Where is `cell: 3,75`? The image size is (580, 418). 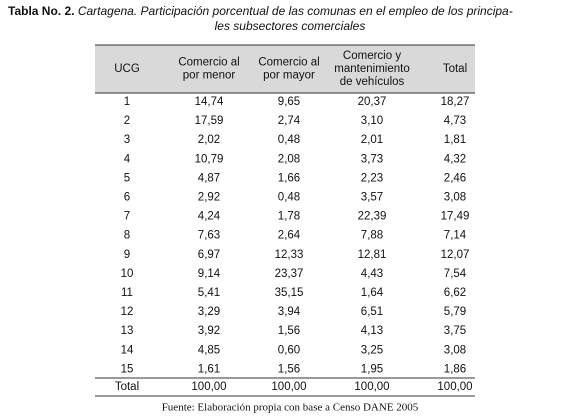
cell: 3,75 is located at coordinates (455, 331).